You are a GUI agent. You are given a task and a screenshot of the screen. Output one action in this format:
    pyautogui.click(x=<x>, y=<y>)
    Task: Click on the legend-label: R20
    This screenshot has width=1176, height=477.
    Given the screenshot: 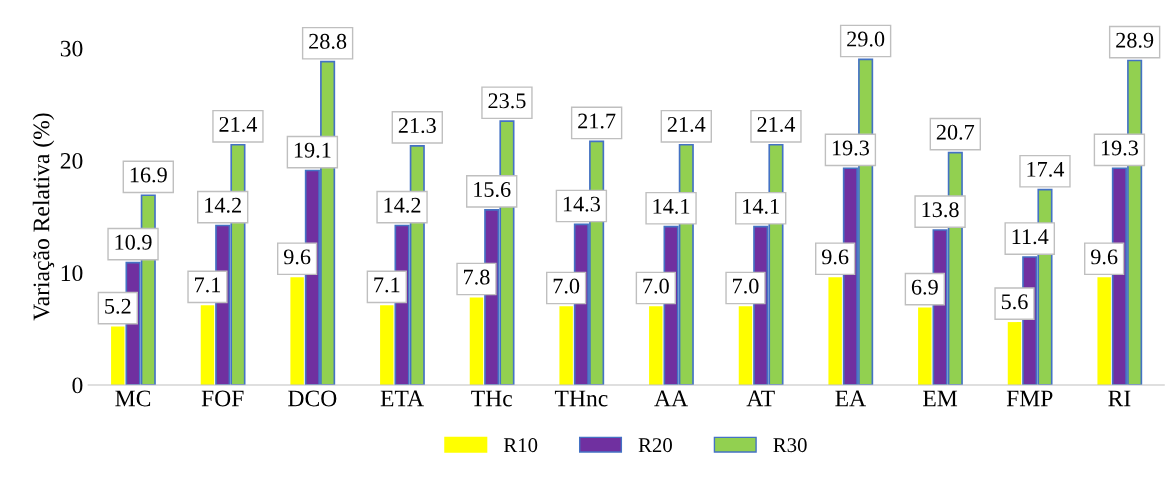 What is the action you would take?
    pyautogui.click(x=655, y=445)
    